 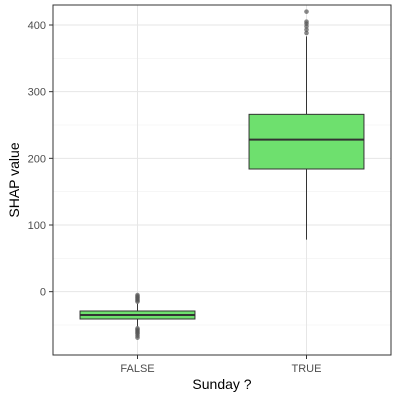 What do you see at coordinates (37, 226) in the screenshot?
I see `y-tick-label: 100` at bounding box center [37, 226].